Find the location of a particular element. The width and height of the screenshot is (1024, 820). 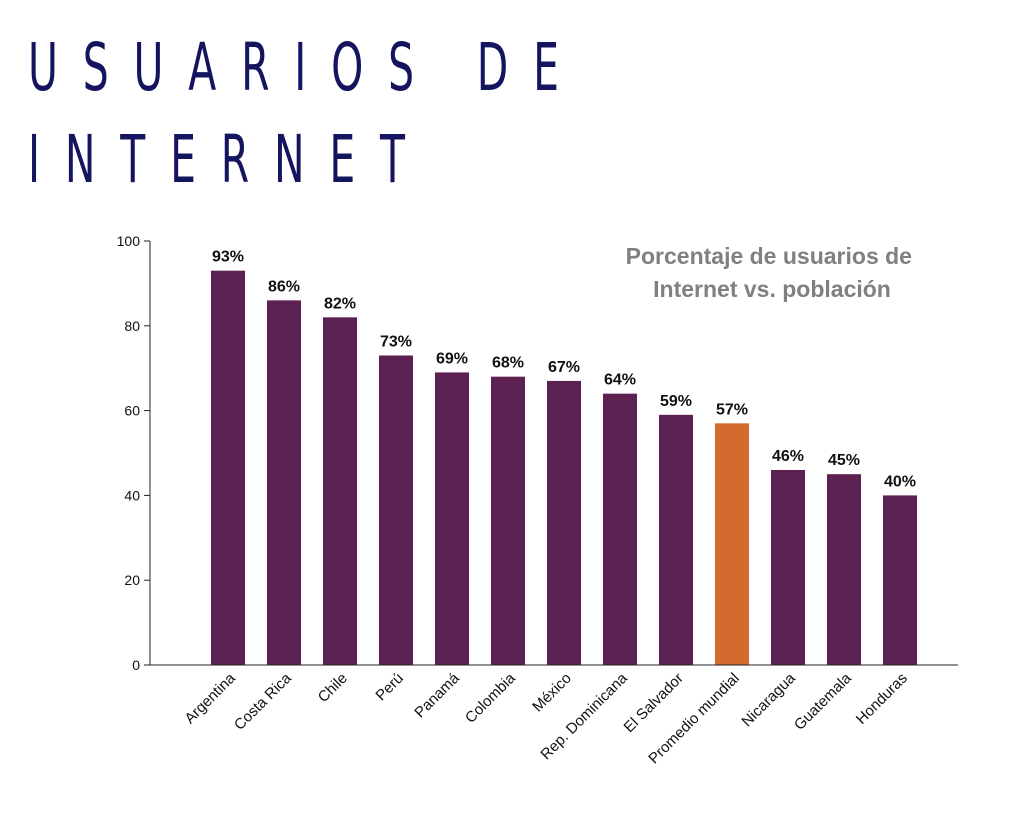

data-label-10: 46% is located at coordinates (788, 456).